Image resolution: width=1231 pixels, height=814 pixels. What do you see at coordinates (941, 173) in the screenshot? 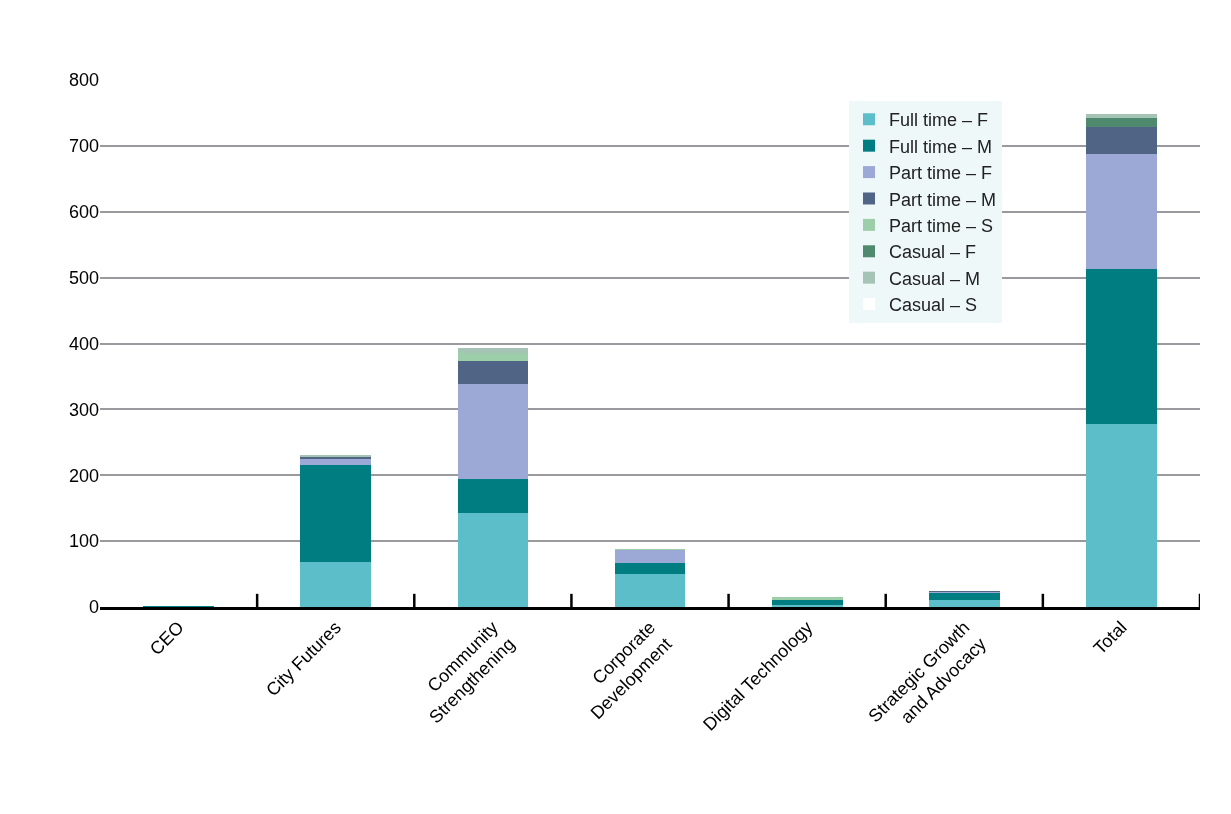
I see `legend-label: Part time – F` at bounding box center [941, 173].